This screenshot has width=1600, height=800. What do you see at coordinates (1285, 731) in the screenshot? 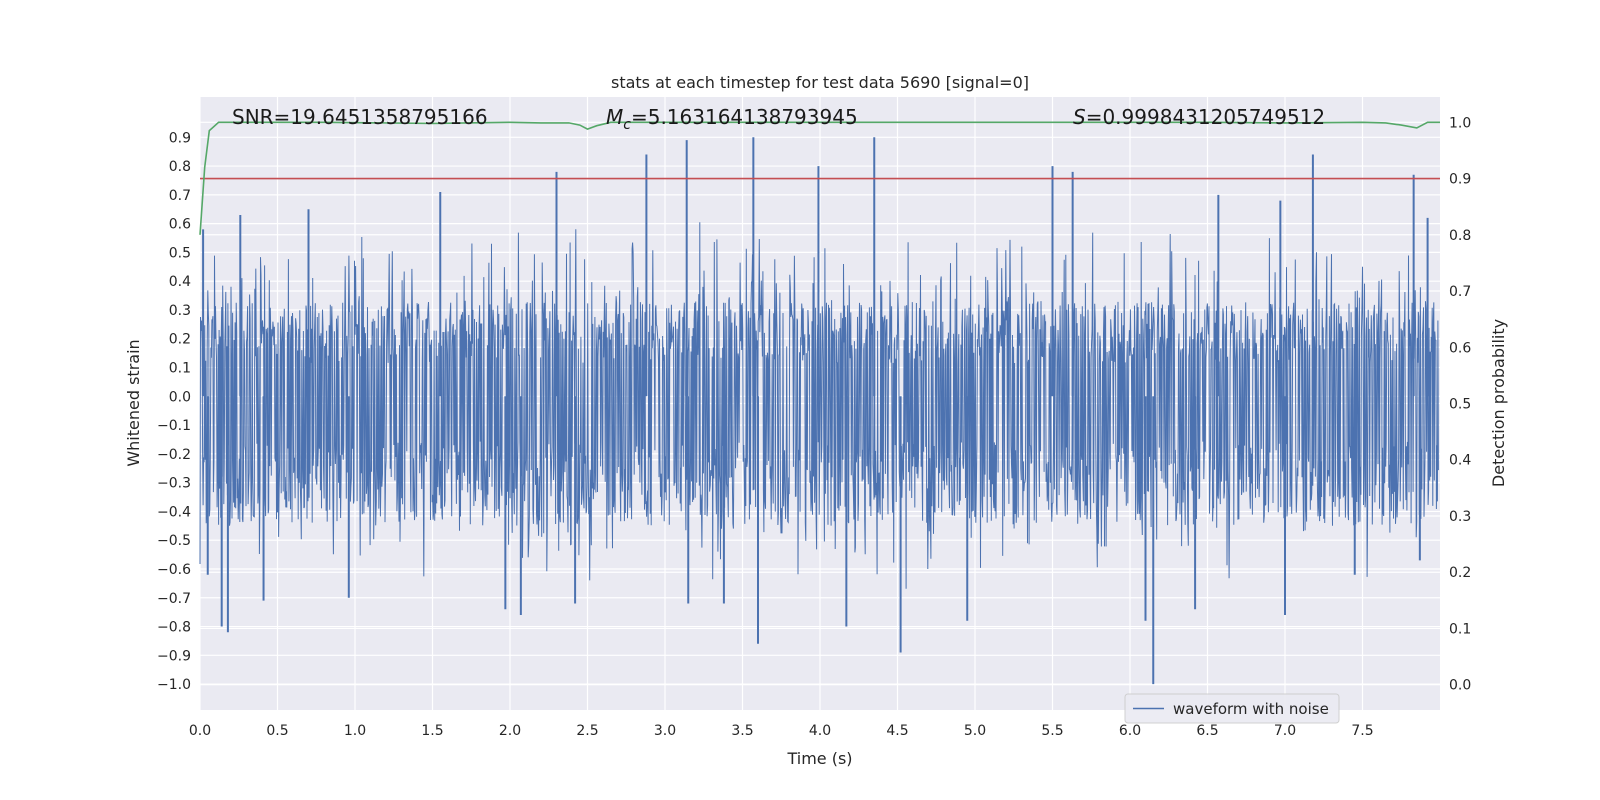
I see `x-tick-label: 7.0` at bounding box center [1285, 731].